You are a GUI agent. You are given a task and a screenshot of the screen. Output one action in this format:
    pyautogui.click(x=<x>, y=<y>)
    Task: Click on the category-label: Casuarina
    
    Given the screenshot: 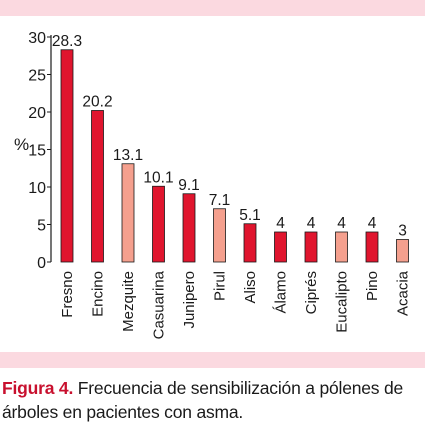 What is the action you would take?
    pyautogui.click(x=159, y=304)
    